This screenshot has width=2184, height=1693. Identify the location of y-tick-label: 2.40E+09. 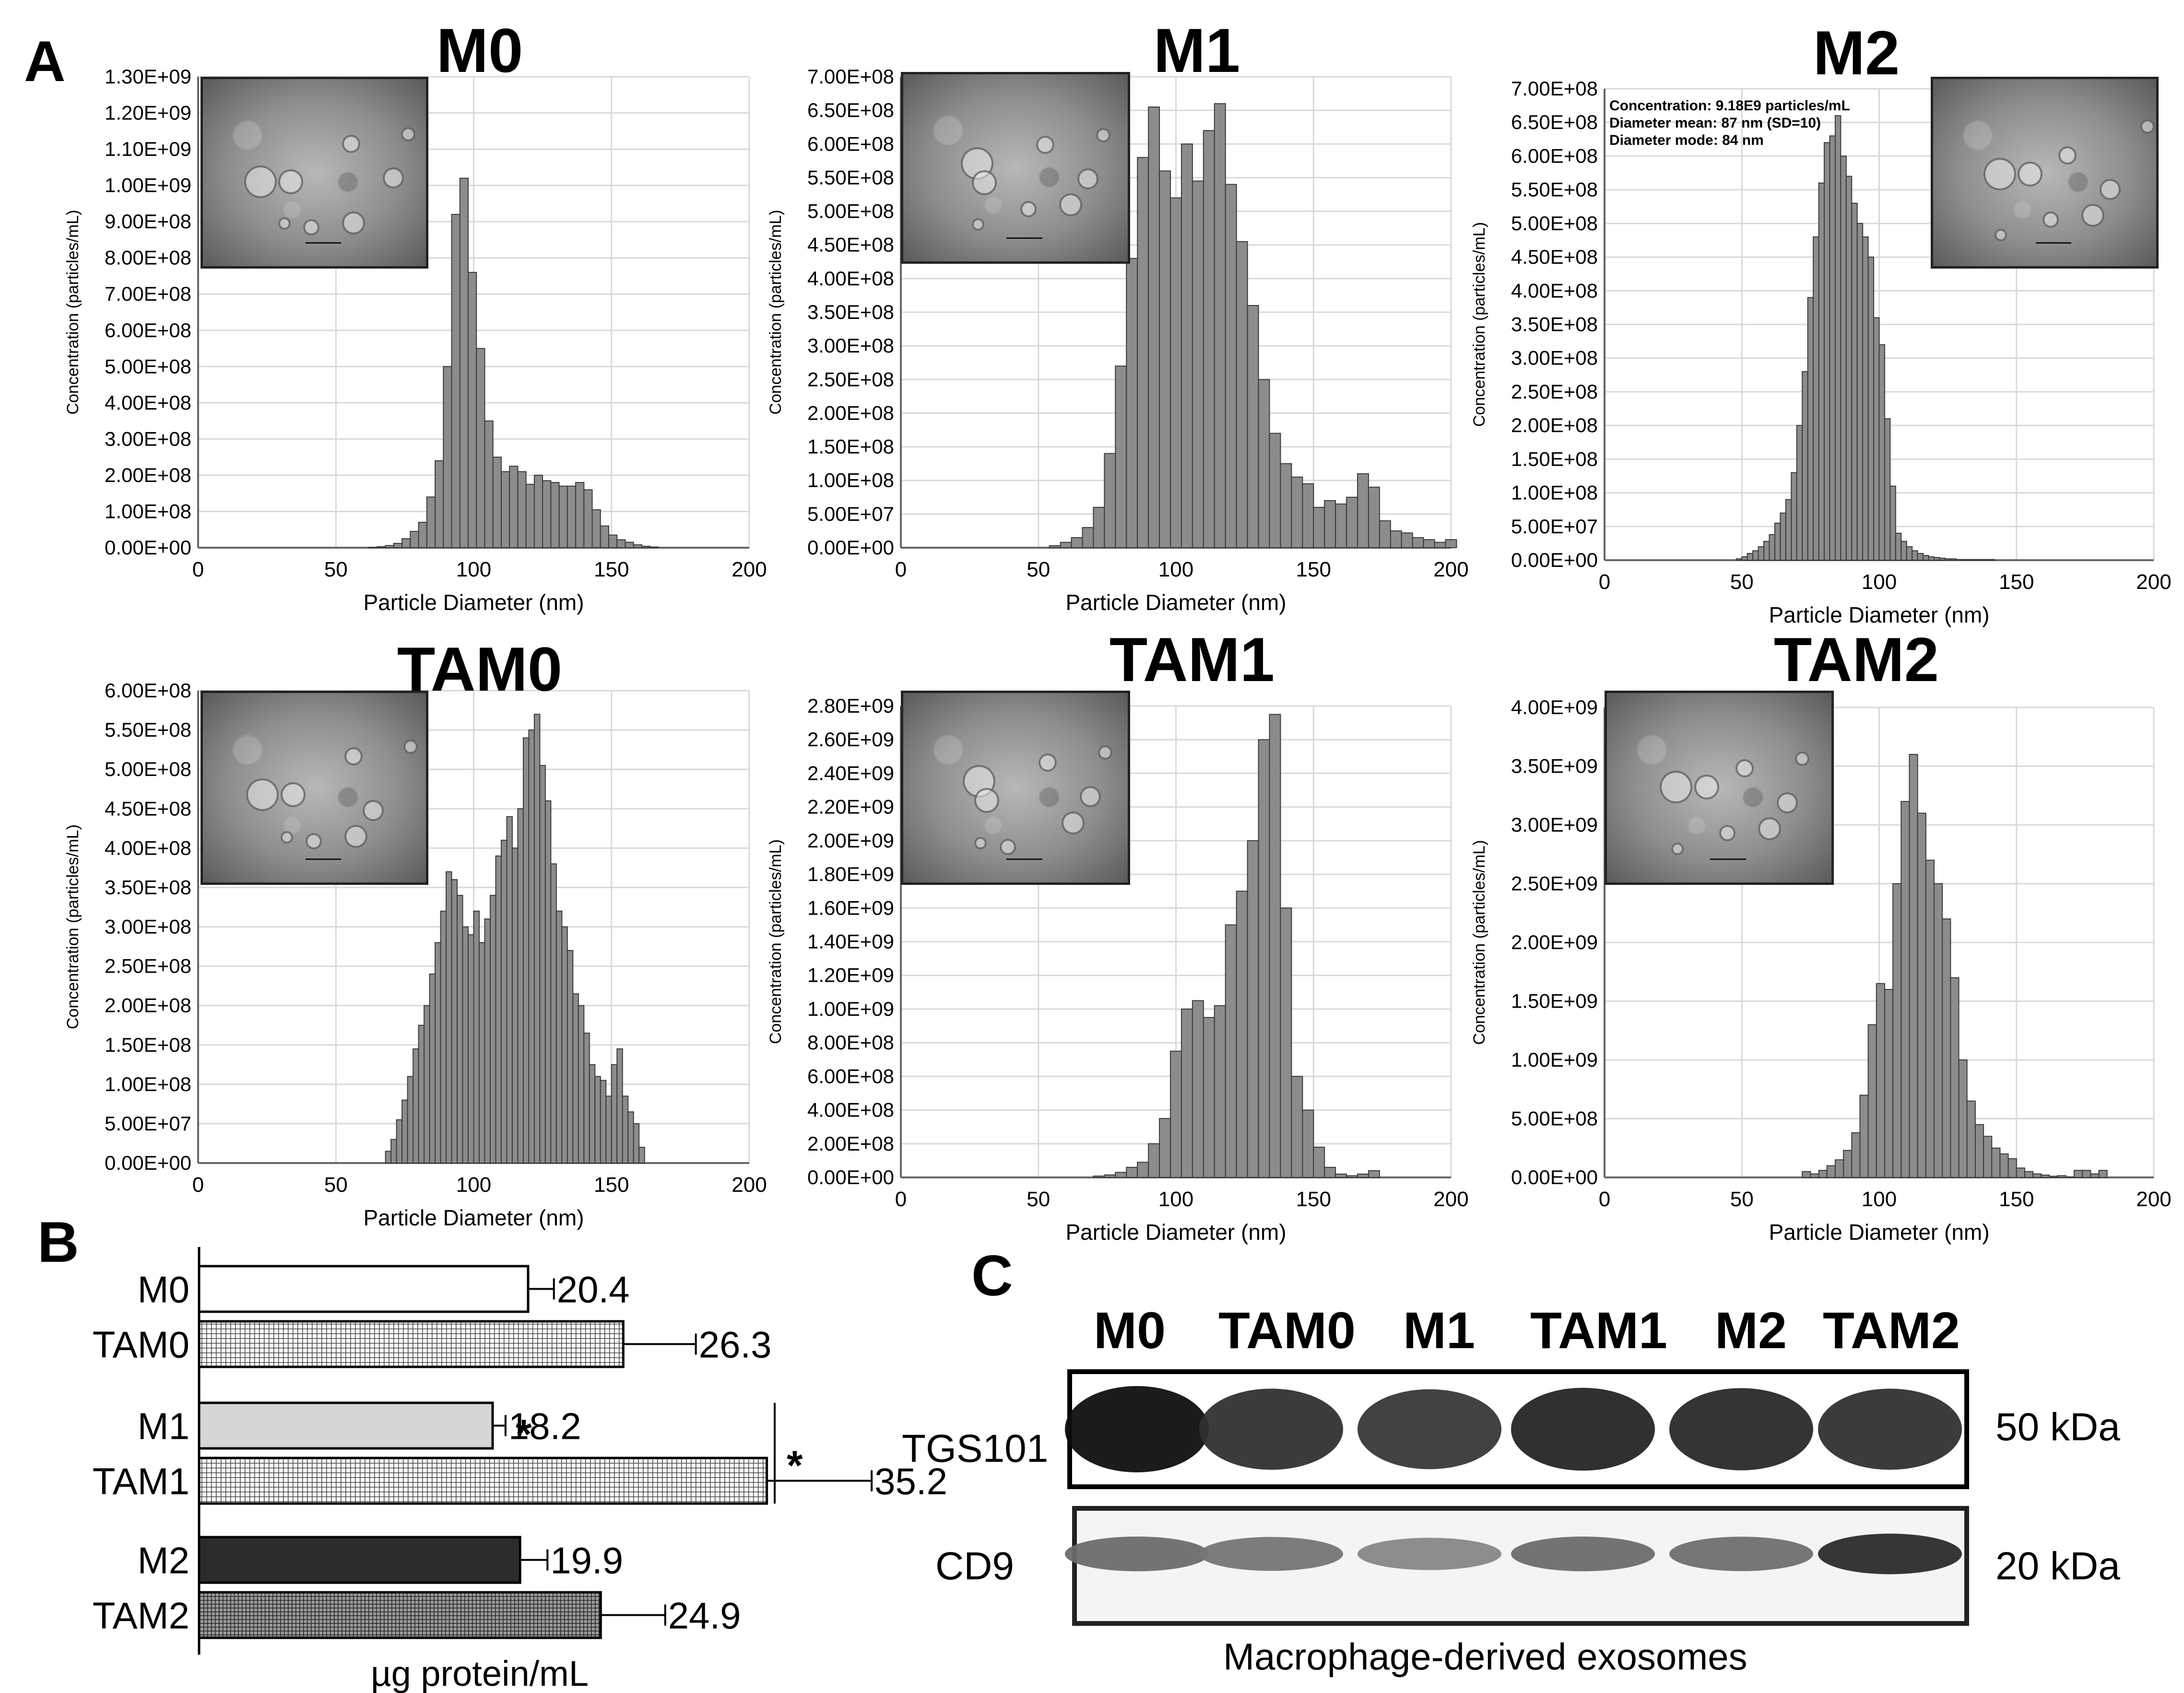
(850, 773).